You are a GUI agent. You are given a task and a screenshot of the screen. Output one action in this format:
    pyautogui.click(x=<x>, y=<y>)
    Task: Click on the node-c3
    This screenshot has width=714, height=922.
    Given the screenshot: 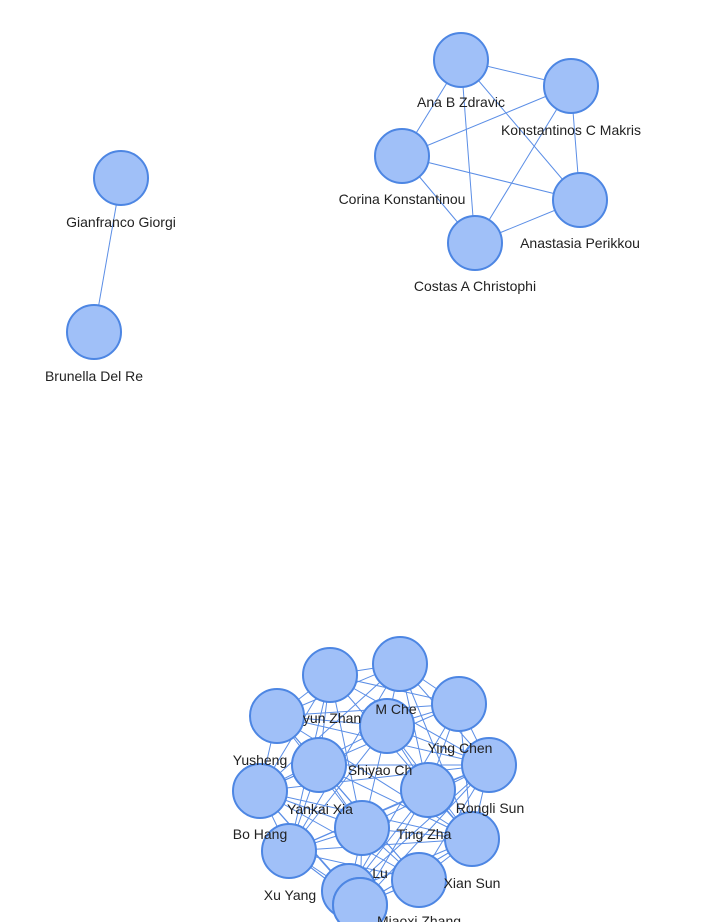 What is the action you would take?
    pyautogui.click(x=459, y=704)
    